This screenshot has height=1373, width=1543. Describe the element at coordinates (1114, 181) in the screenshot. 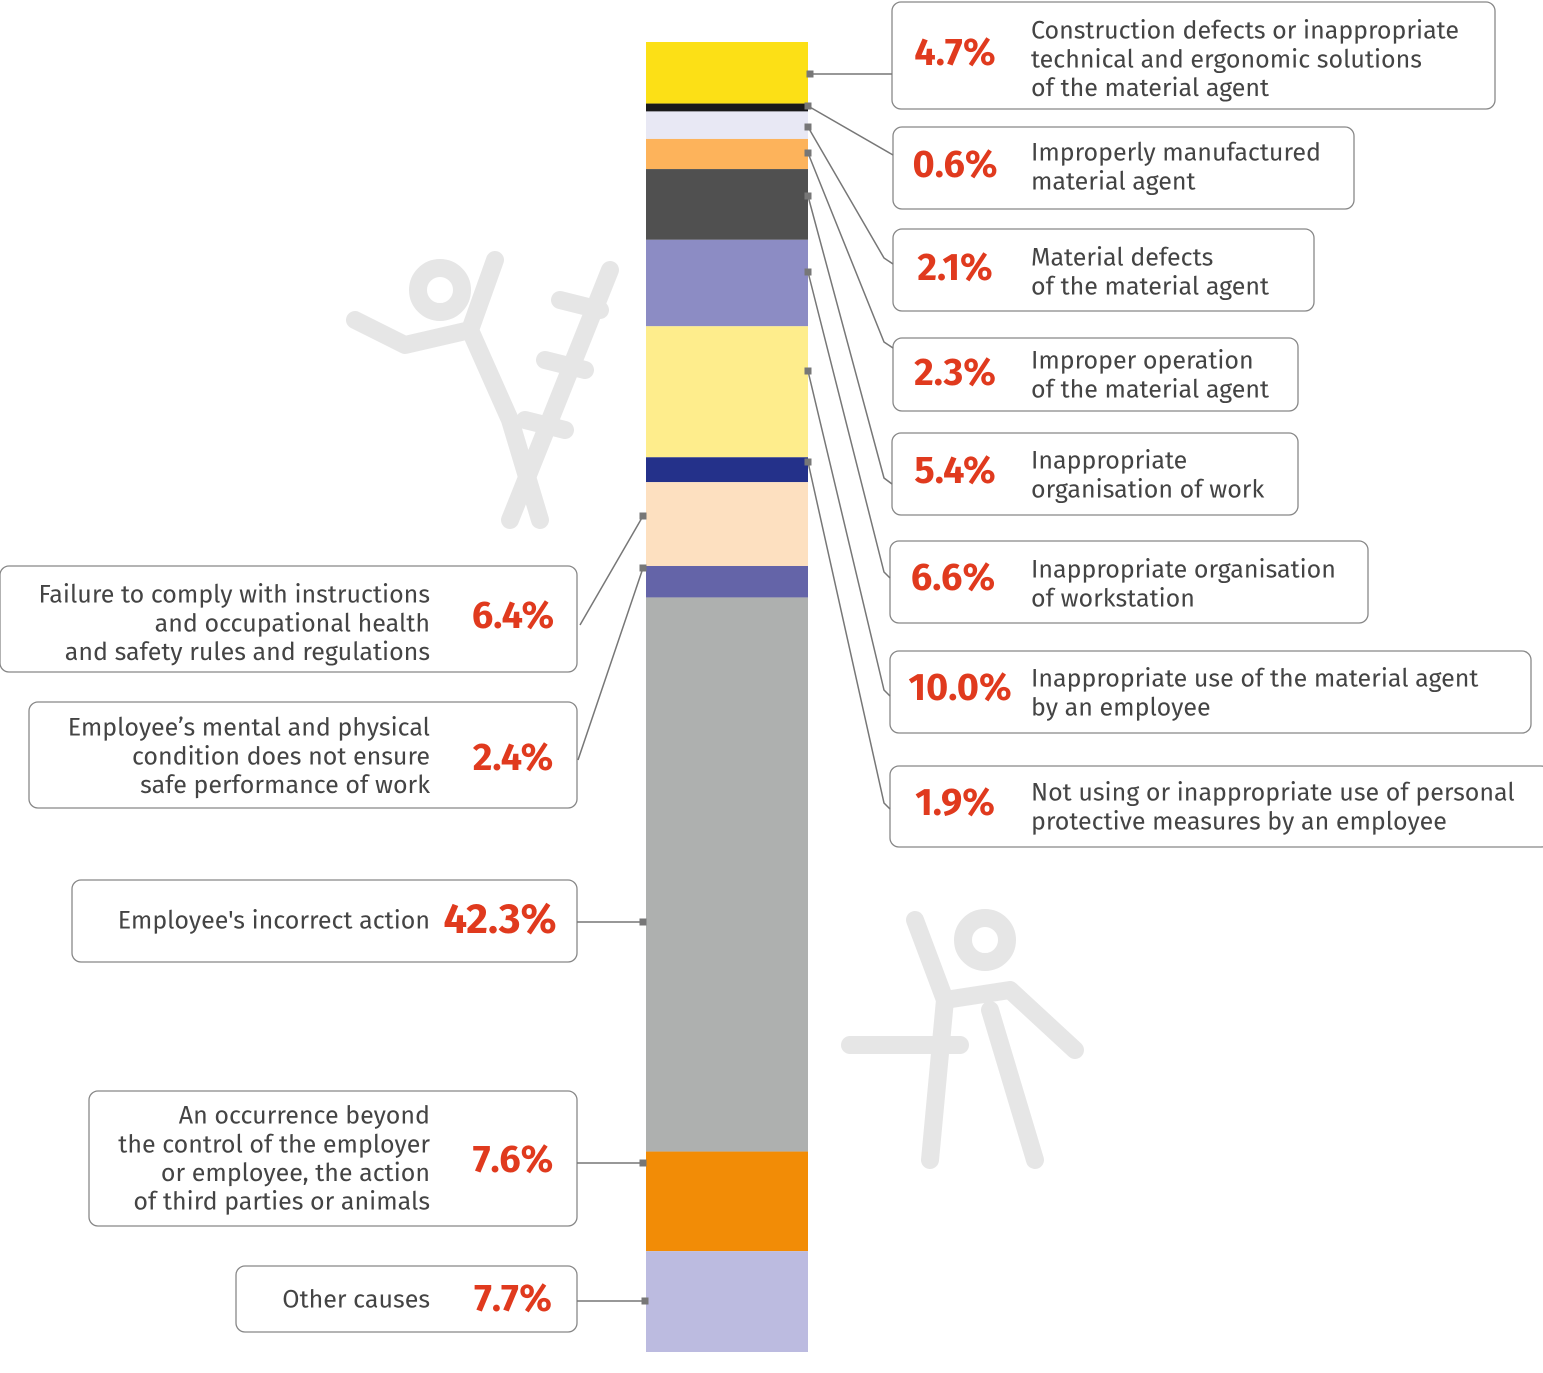

I see `category-label: material agent` at that location.